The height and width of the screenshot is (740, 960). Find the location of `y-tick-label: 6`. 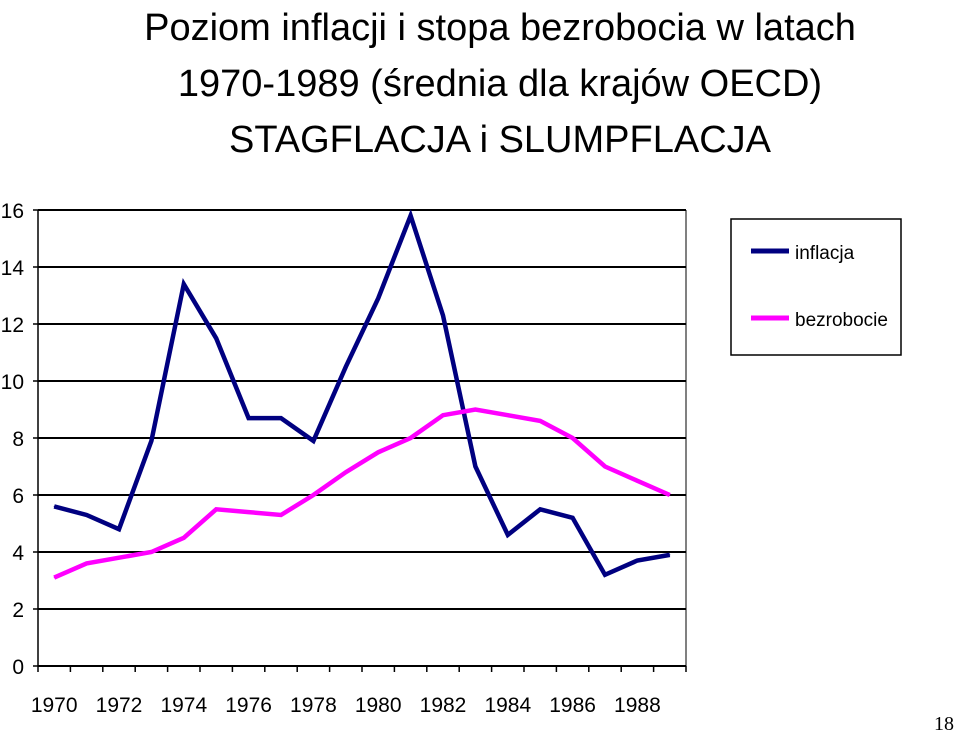

y-tick-label: 6 is located at coordinates (18, 496).